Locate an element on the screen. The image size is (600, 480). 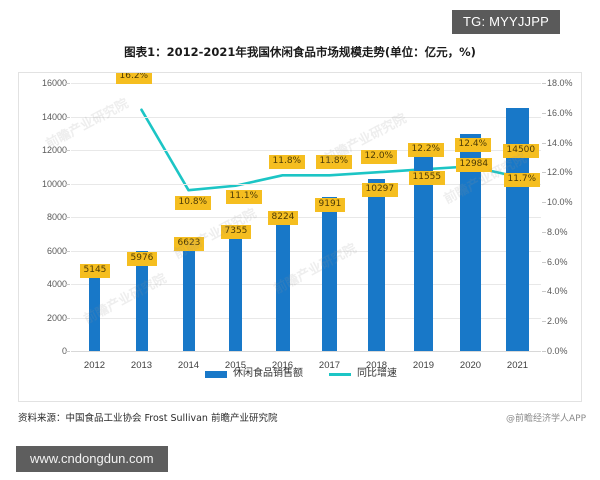
growth-rate-polyline is located at coordinates (329, 150).